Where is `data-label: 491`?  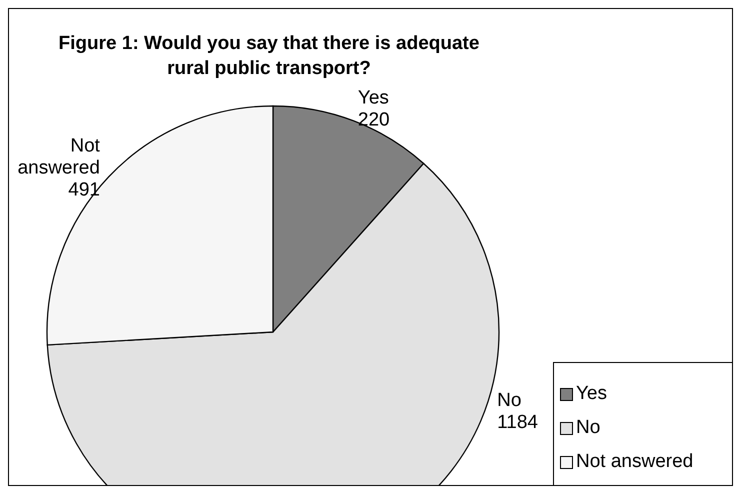
data-label: 491 is located at coordinates (84, 190).